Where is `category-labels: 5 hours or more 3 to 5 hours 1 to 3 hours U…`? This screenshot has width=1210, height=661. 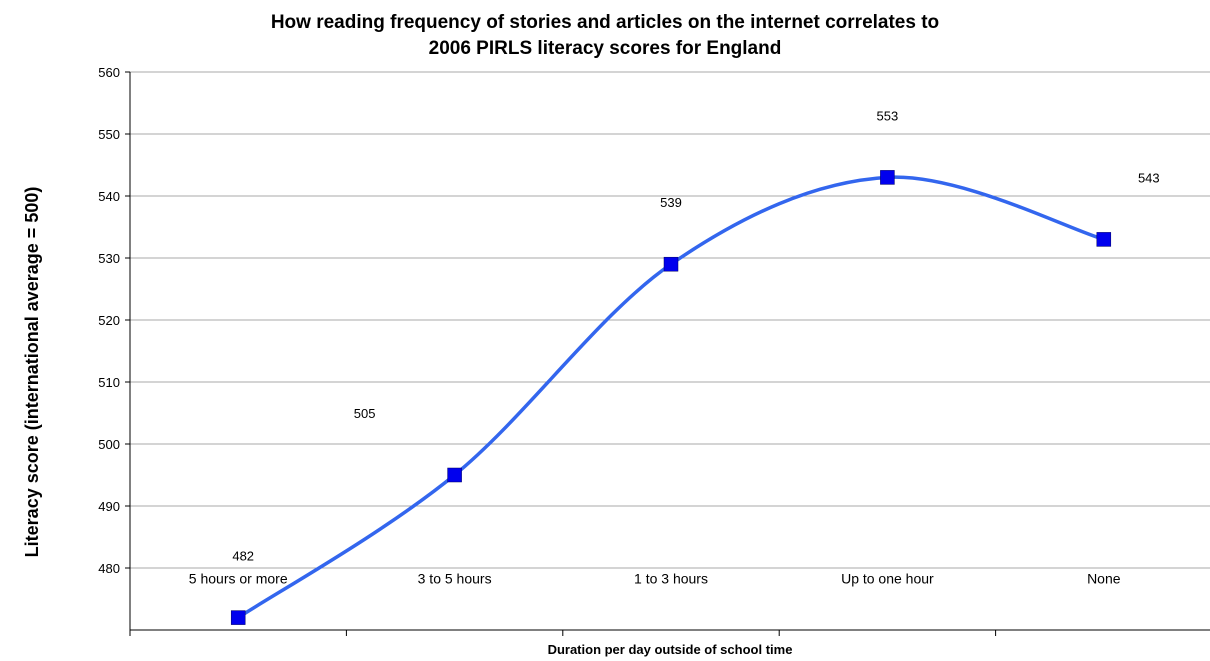 category-labels: 5 hours or more 3 to 5 hours 1 to 3 hours U… is located at coordinates (655, 579).